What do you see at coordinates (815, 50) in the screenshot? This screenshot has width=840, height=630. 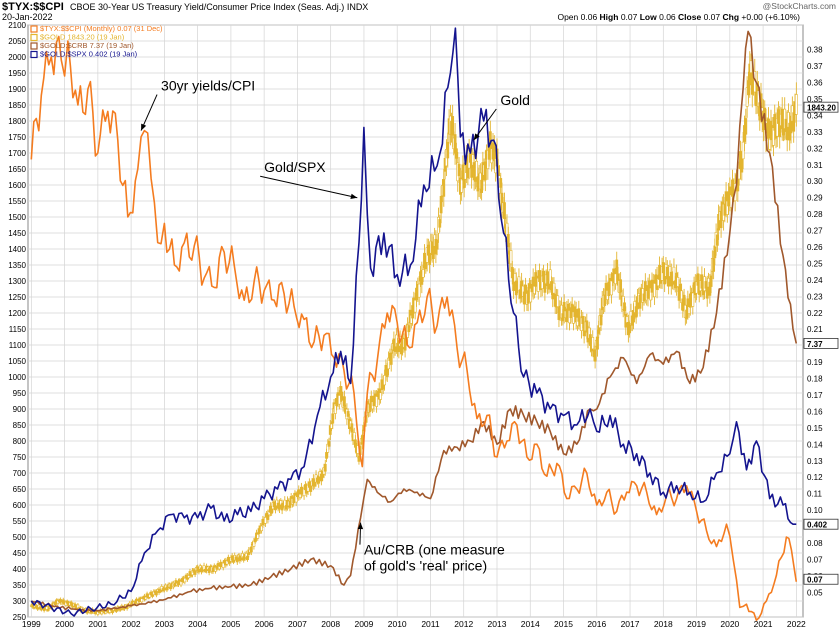 I see `right-tick-label: 0.38` at bounding box center [815, 50].